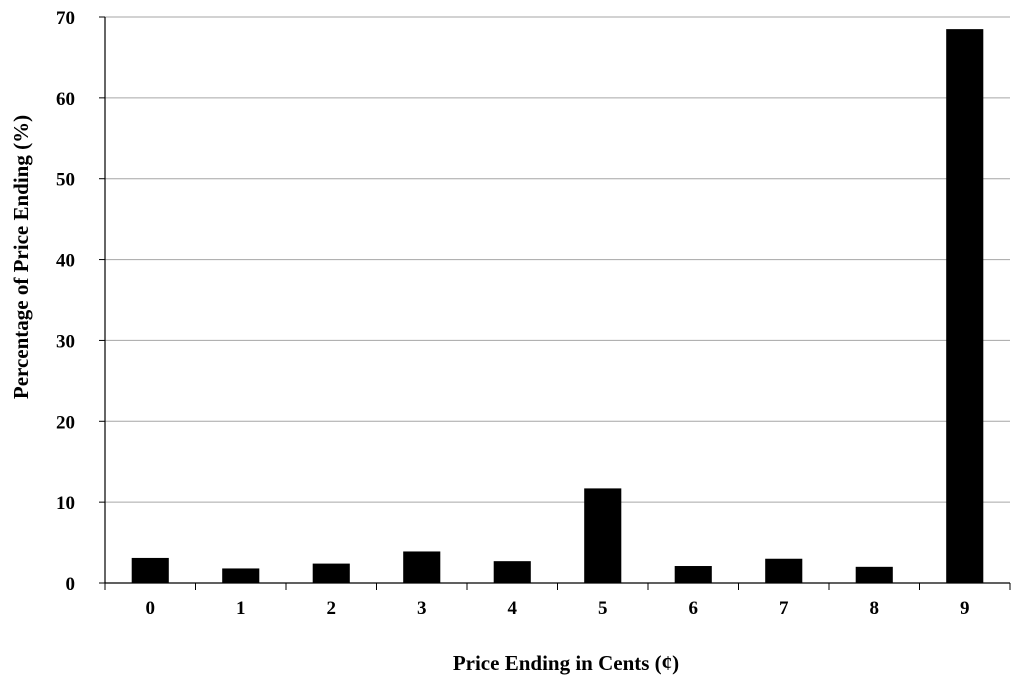 The height and width of the screenshot is (683, 1027). I want to click on y-tick-label: 20, so click(65, 422).